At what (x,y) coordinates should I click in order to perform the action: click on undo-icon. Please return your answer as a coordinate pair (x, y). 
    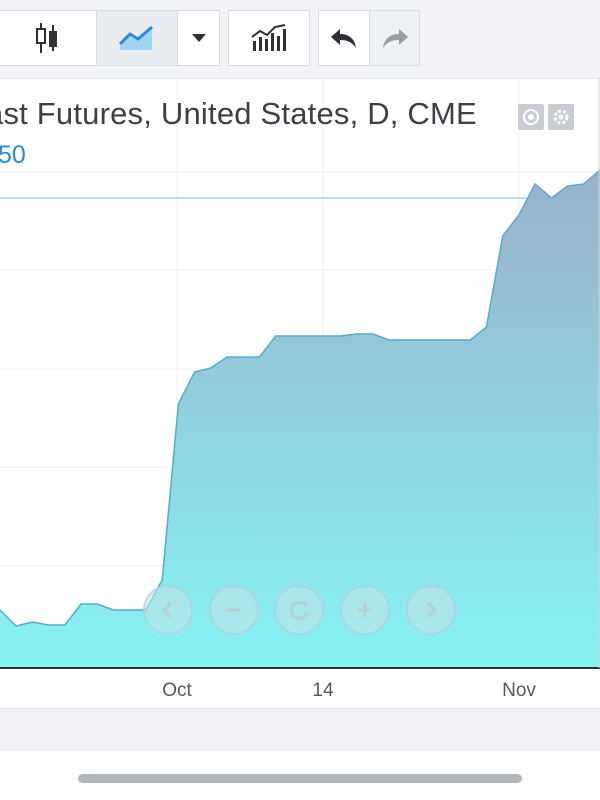
    Looking at the image, I should click on (343, 38).